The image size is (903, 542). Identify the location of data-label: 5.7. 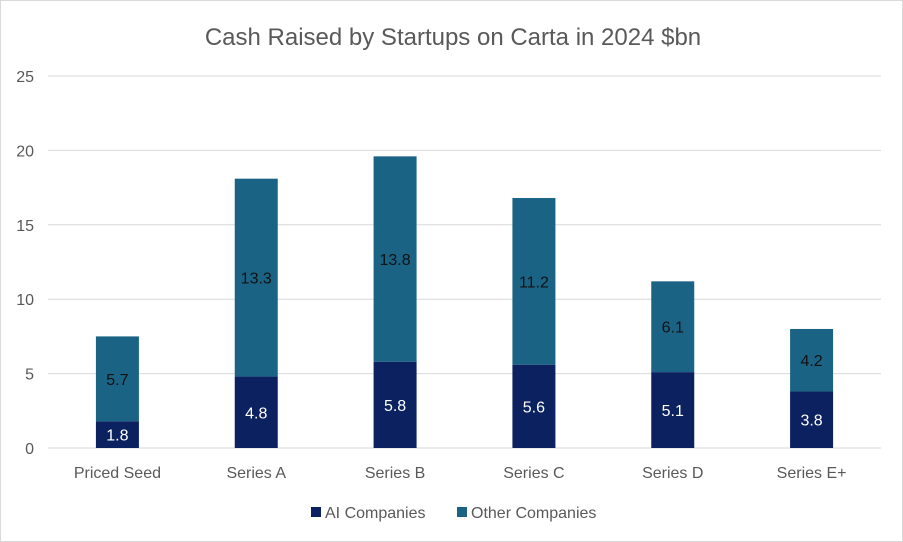
(117, 380).